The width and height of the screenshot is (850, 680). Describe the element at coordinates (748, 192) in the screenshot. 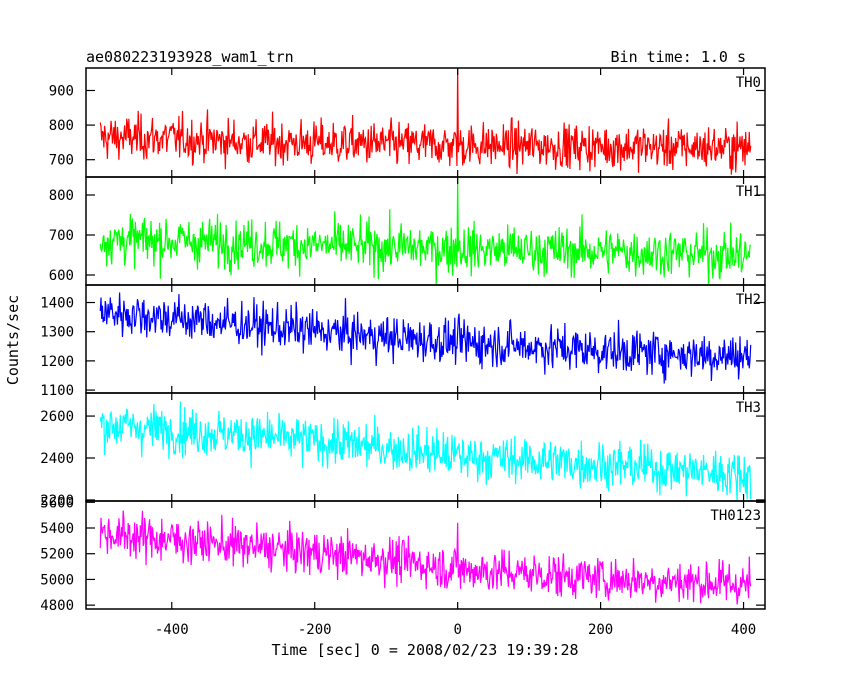

I see `panel-label-th1: TH1` at that location.